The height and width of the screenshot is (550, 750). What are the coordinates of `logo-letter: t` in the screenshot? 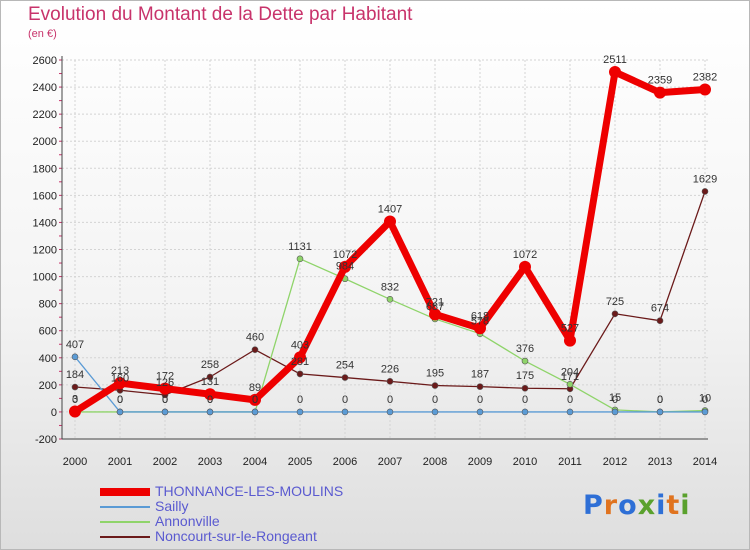 It's located at (673, 505).